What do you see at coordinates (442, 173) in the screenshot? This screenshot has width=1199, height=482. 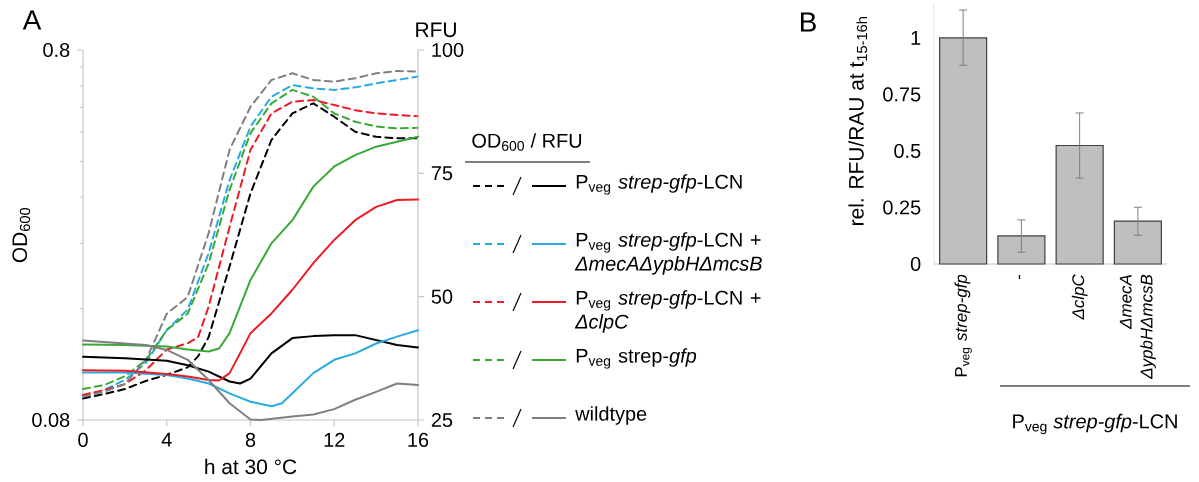 I see `y2-tick-label: 75` at bounding box center [442, 173].